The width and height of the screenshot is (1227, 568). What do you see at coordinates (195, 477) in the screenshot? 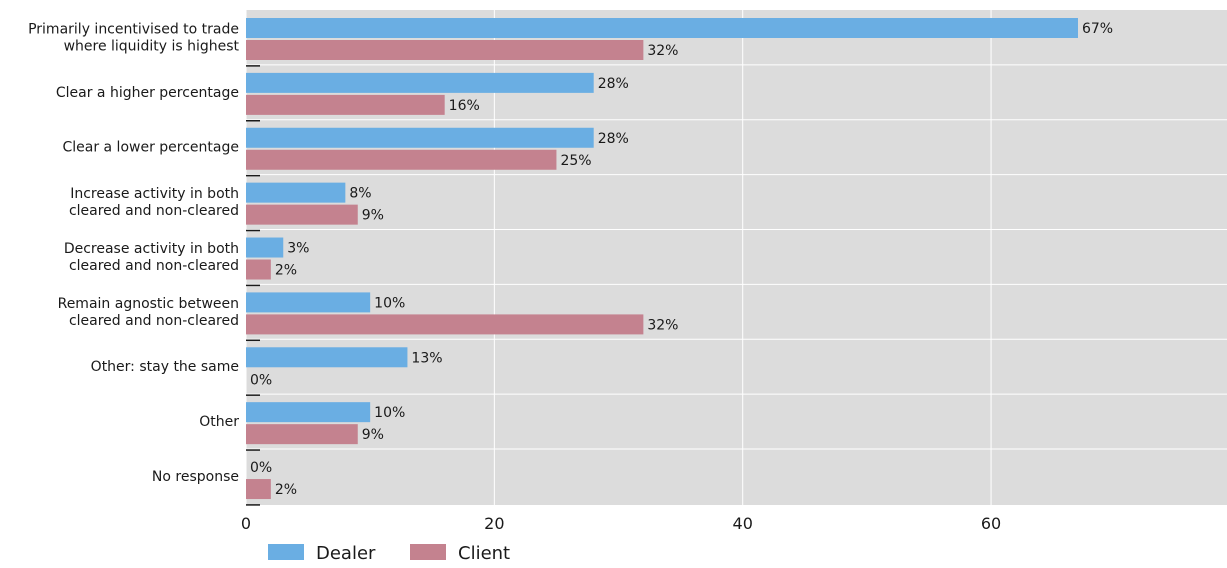
I see `category-label: No response` at bounding box center [195, 477].